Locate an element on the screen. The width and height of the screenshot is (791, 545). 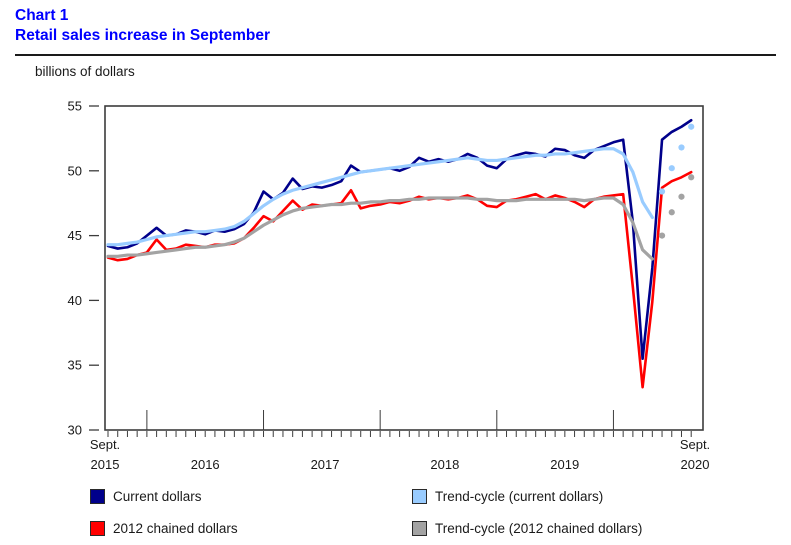
y-tick-label: 55 is located at coordinates (75, 106).